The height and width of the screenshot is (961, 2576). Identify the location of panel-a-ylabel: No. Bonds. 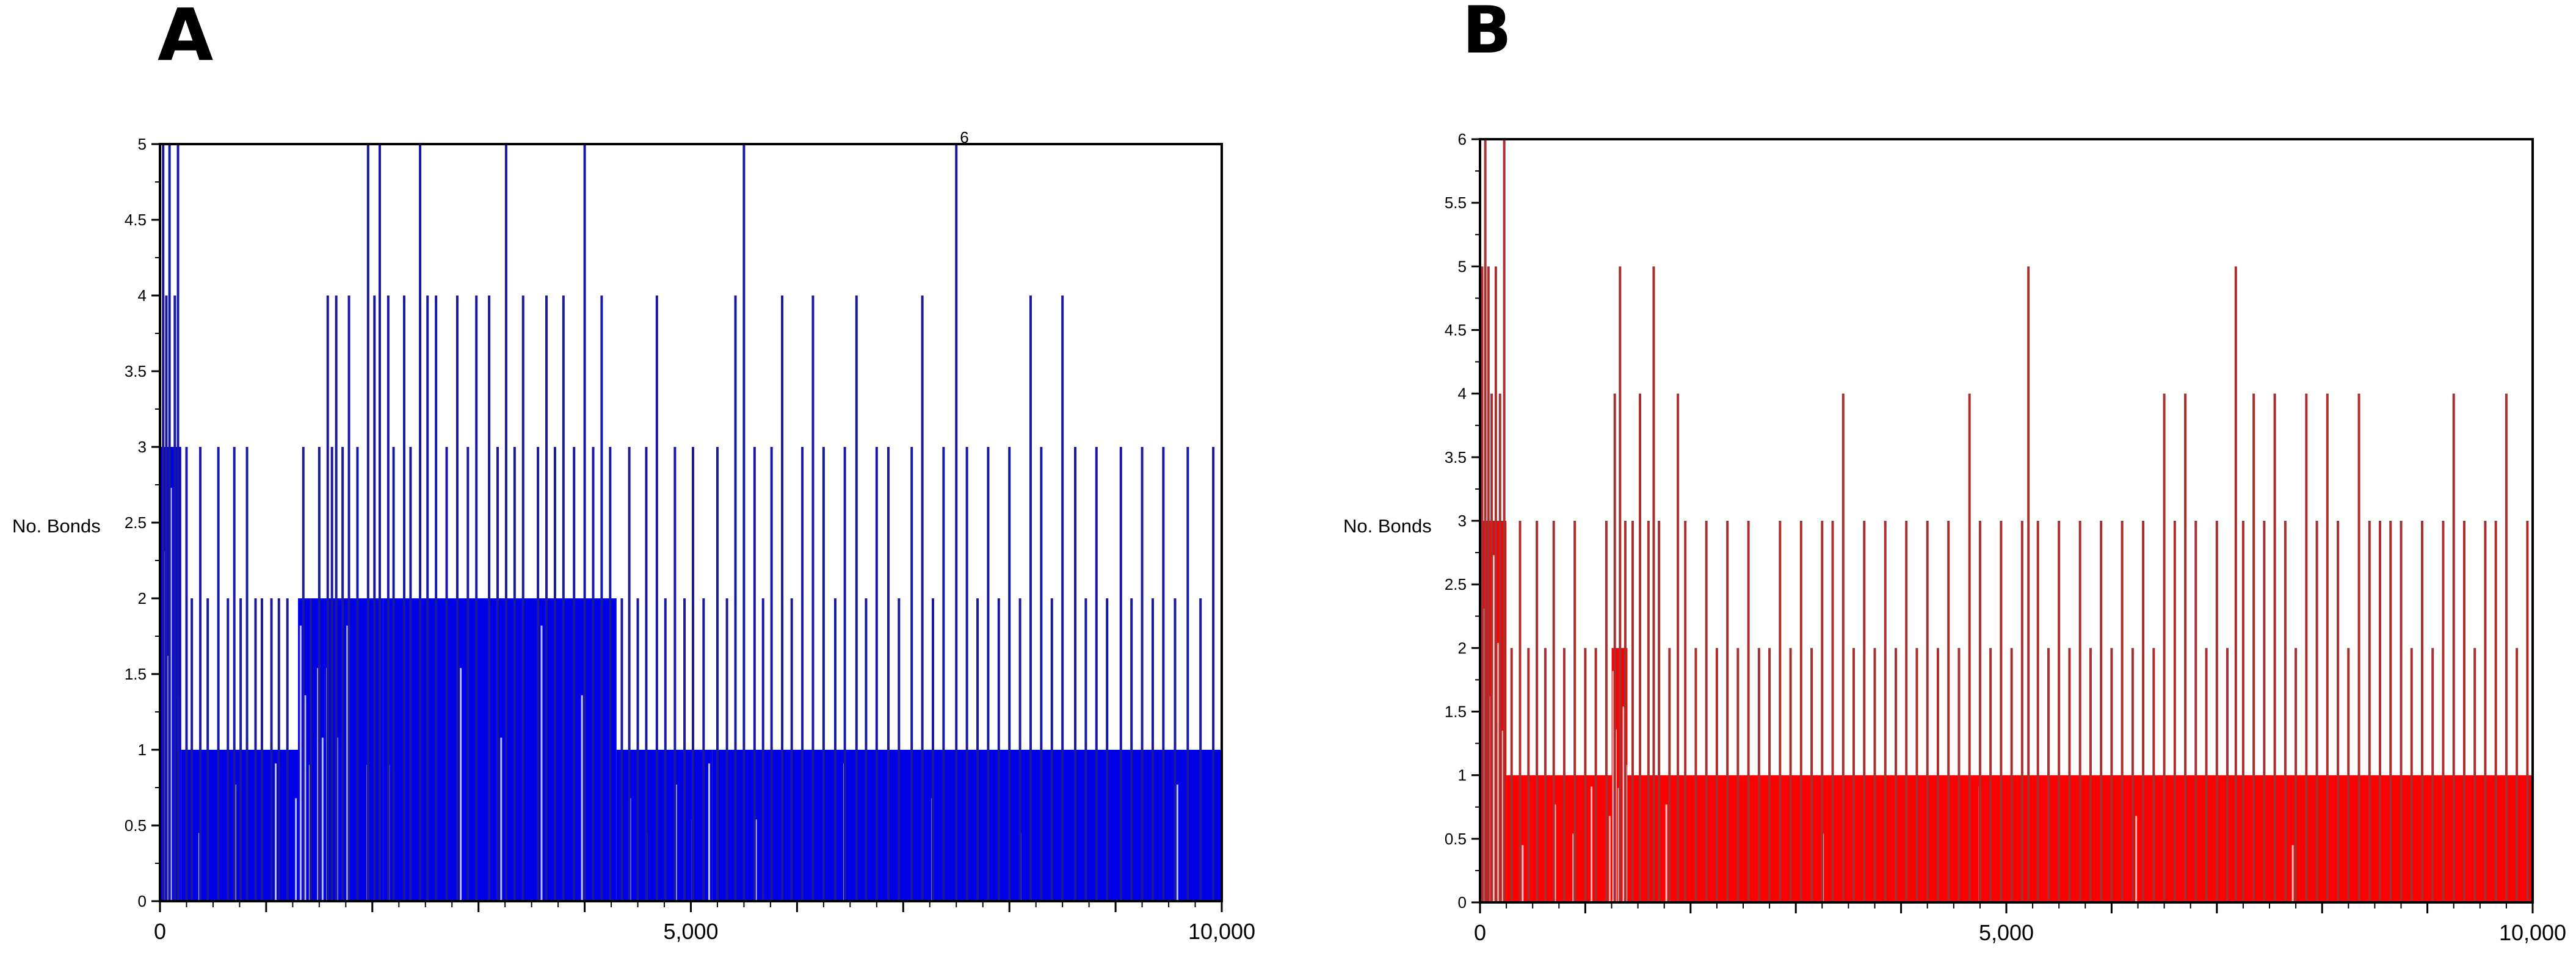
(56, 526).